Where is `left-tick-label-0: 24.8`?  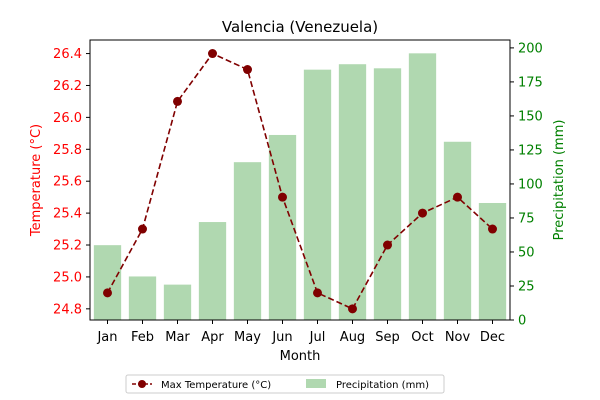
left-tick-label-0: 24.8 is located at coordinates (67, 309).